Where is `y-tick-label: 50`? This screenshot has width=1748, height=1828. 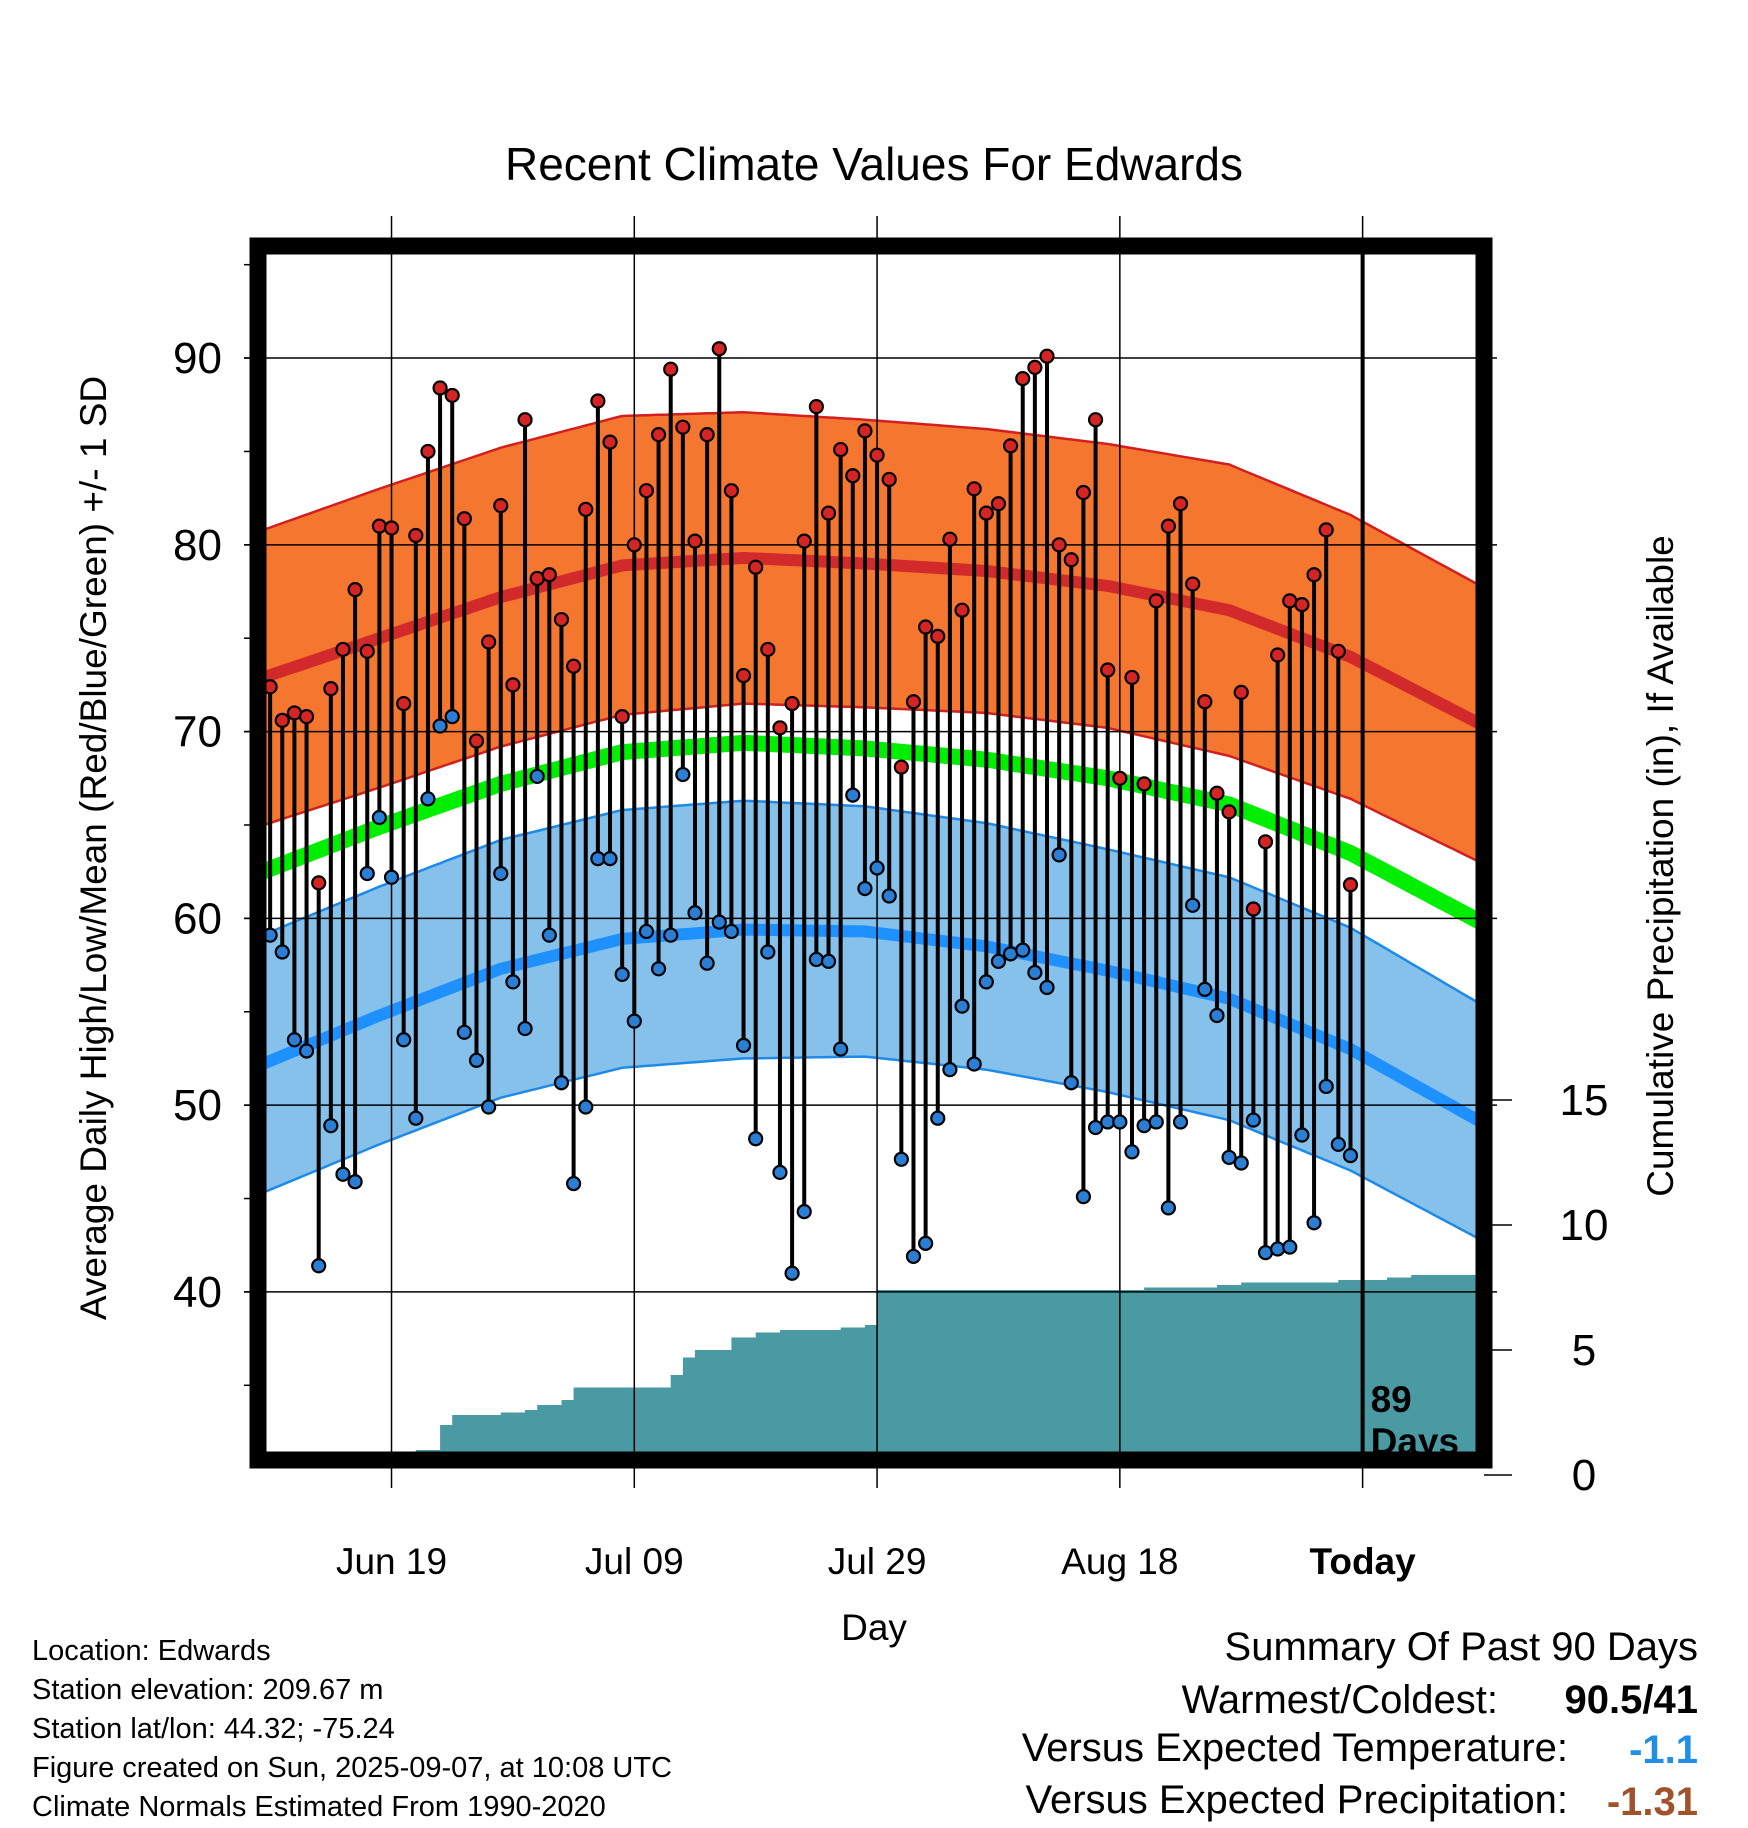 y-tick-label: 50 is located at coordinates (197, 1105).